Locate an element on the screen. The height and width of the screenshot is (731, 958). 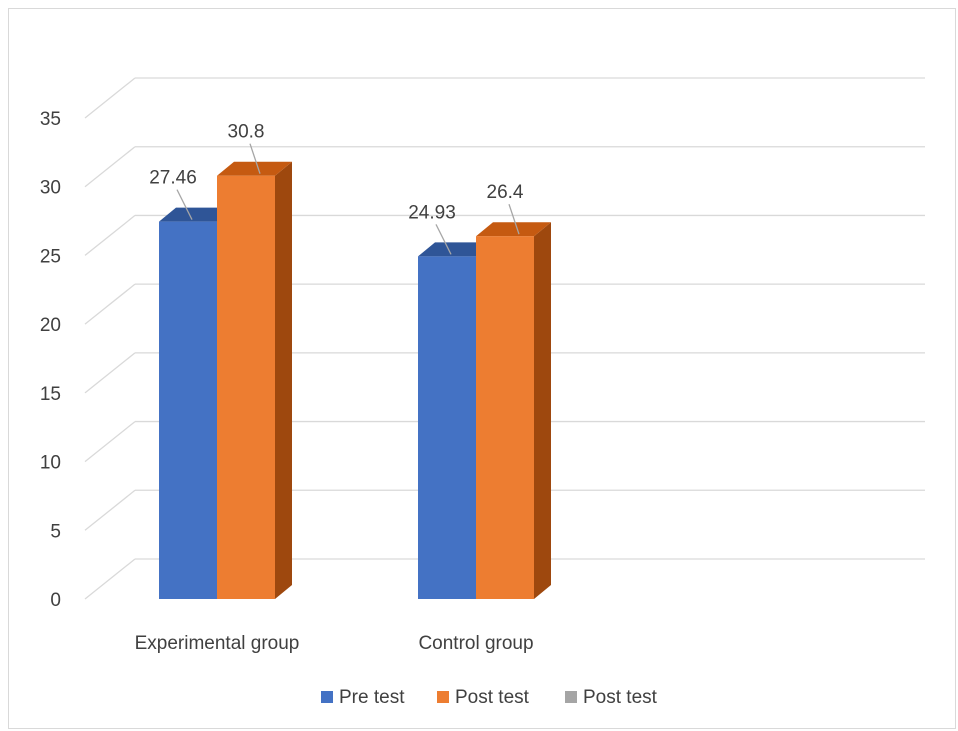
y-tick-label: 0 is located at coordinates (55, 600).